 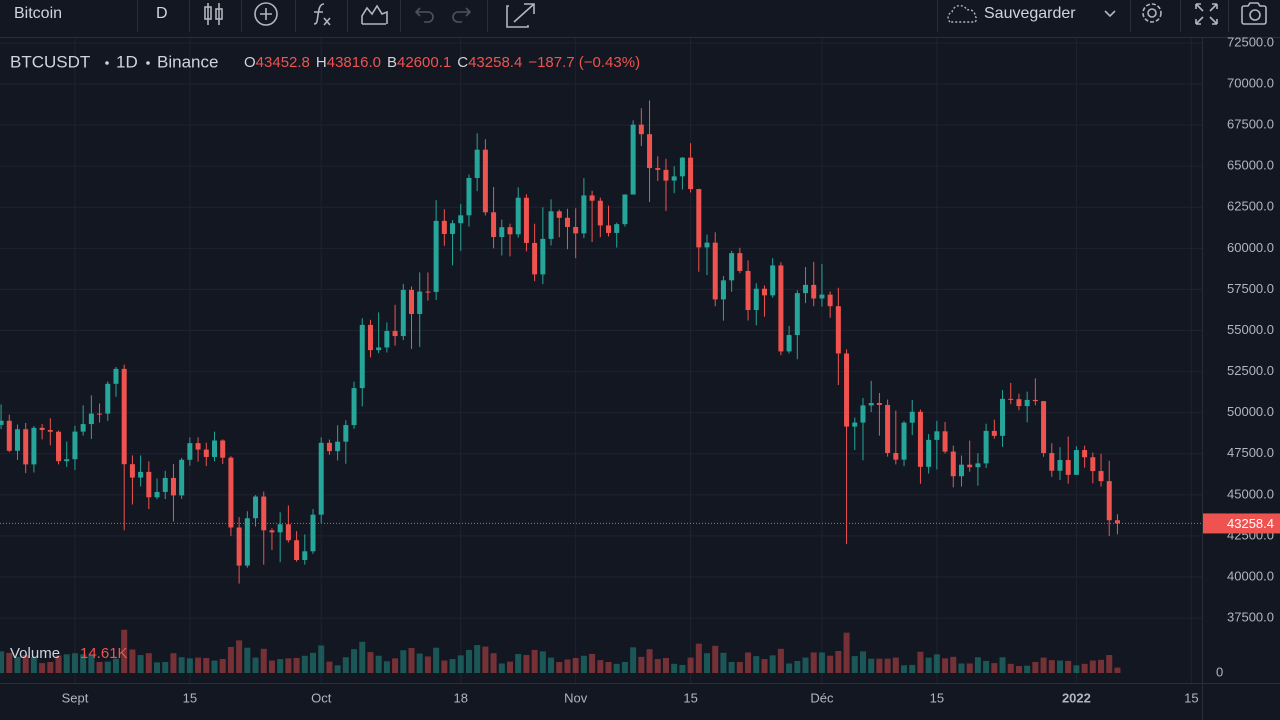 What do you see at coordinates (322, 14) in the screenshot?
I see `indicators-button` at bounding box center [322, 14].